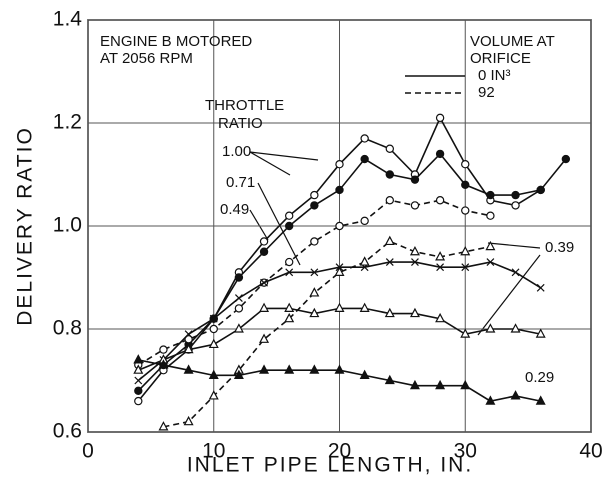  Describe the element at coordinates (176, 41) in the screenshot. I see `annotation: ENGINE B MOTORED` at that location.